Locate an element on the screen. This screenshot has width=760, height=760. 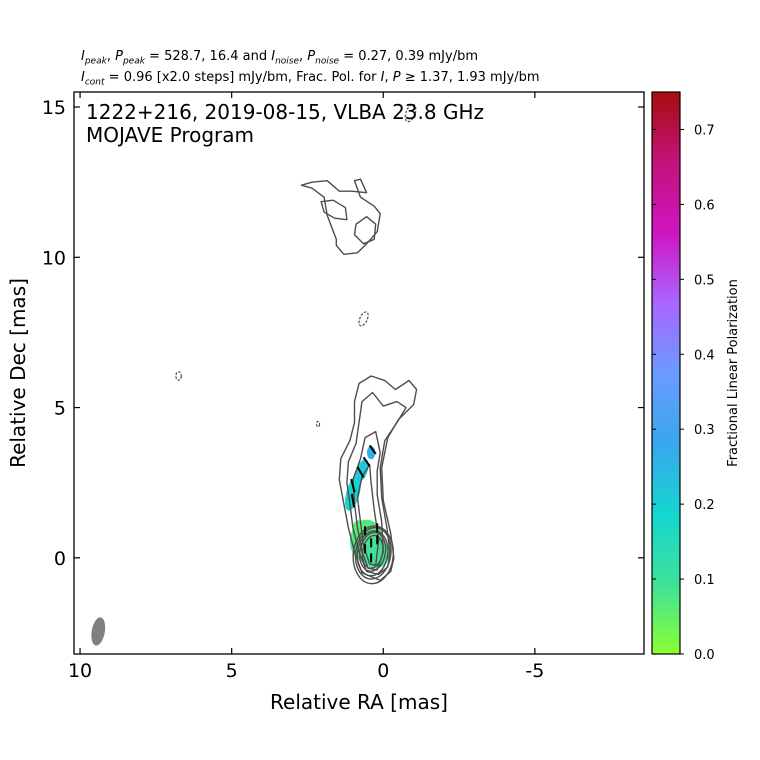
p-symbol: P is located at coordinates (396, 77).